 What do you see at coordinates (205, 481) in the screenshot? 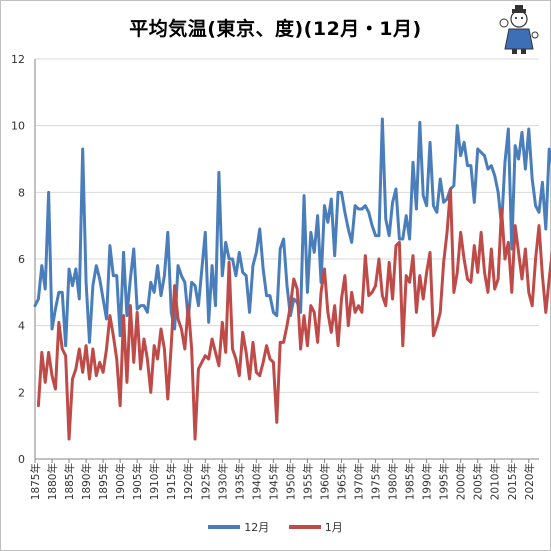
I see `x-tick-label: 1925年` at bounding box center [205, 481].